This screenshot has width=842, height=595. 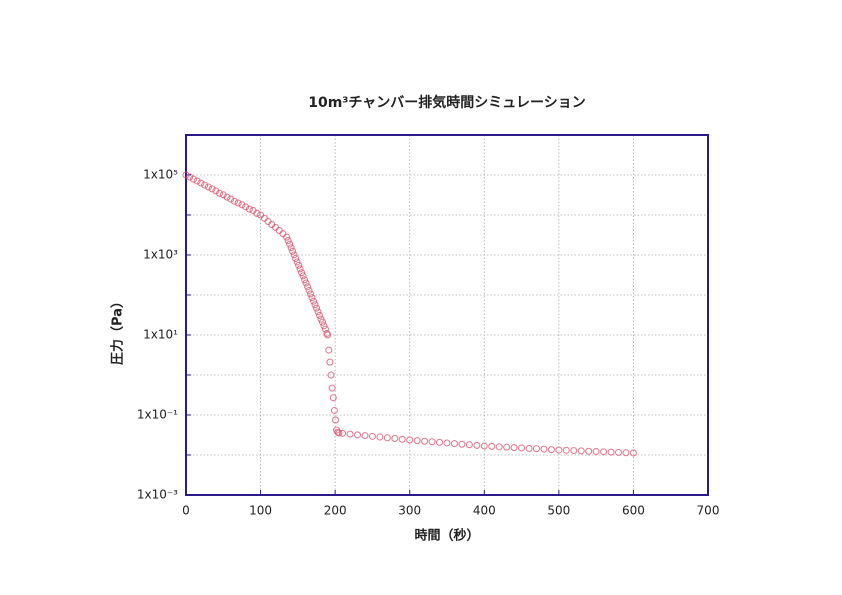 What do you see at coordinates (708, 511) in the screenshot?
I see `x-tick-label: 700` at bounding box center [708, 511].